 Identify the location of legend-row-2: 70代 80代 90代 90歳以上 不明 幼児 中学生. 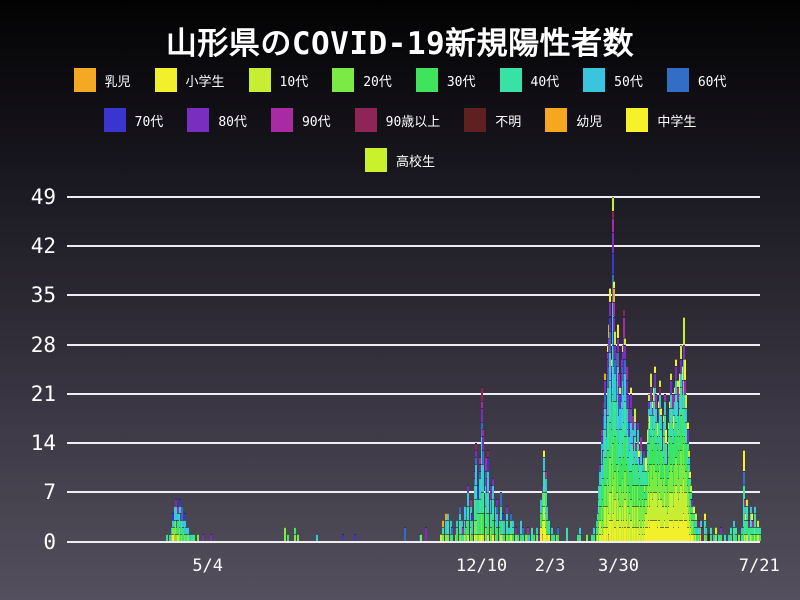
(400, 120).